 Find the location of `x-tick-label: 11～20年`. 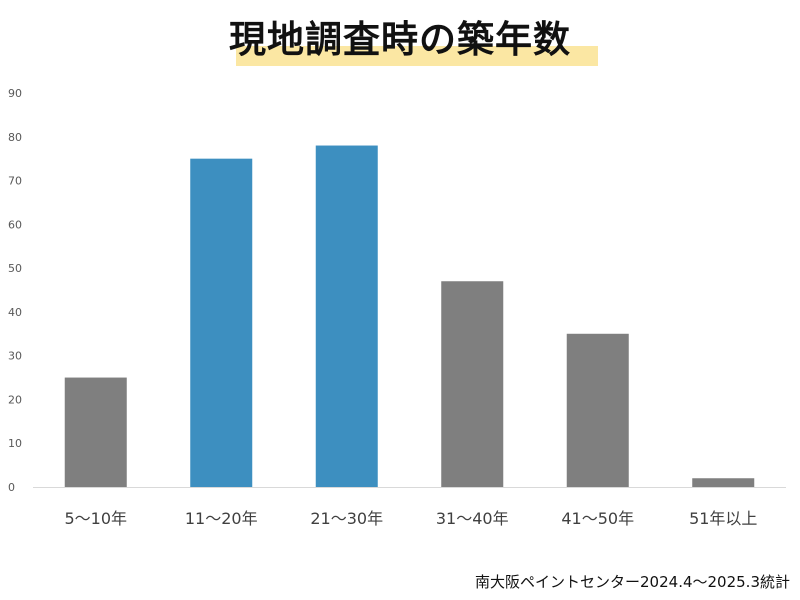

x-tick-label: 11～20年 is located at coordinates (221, 518).